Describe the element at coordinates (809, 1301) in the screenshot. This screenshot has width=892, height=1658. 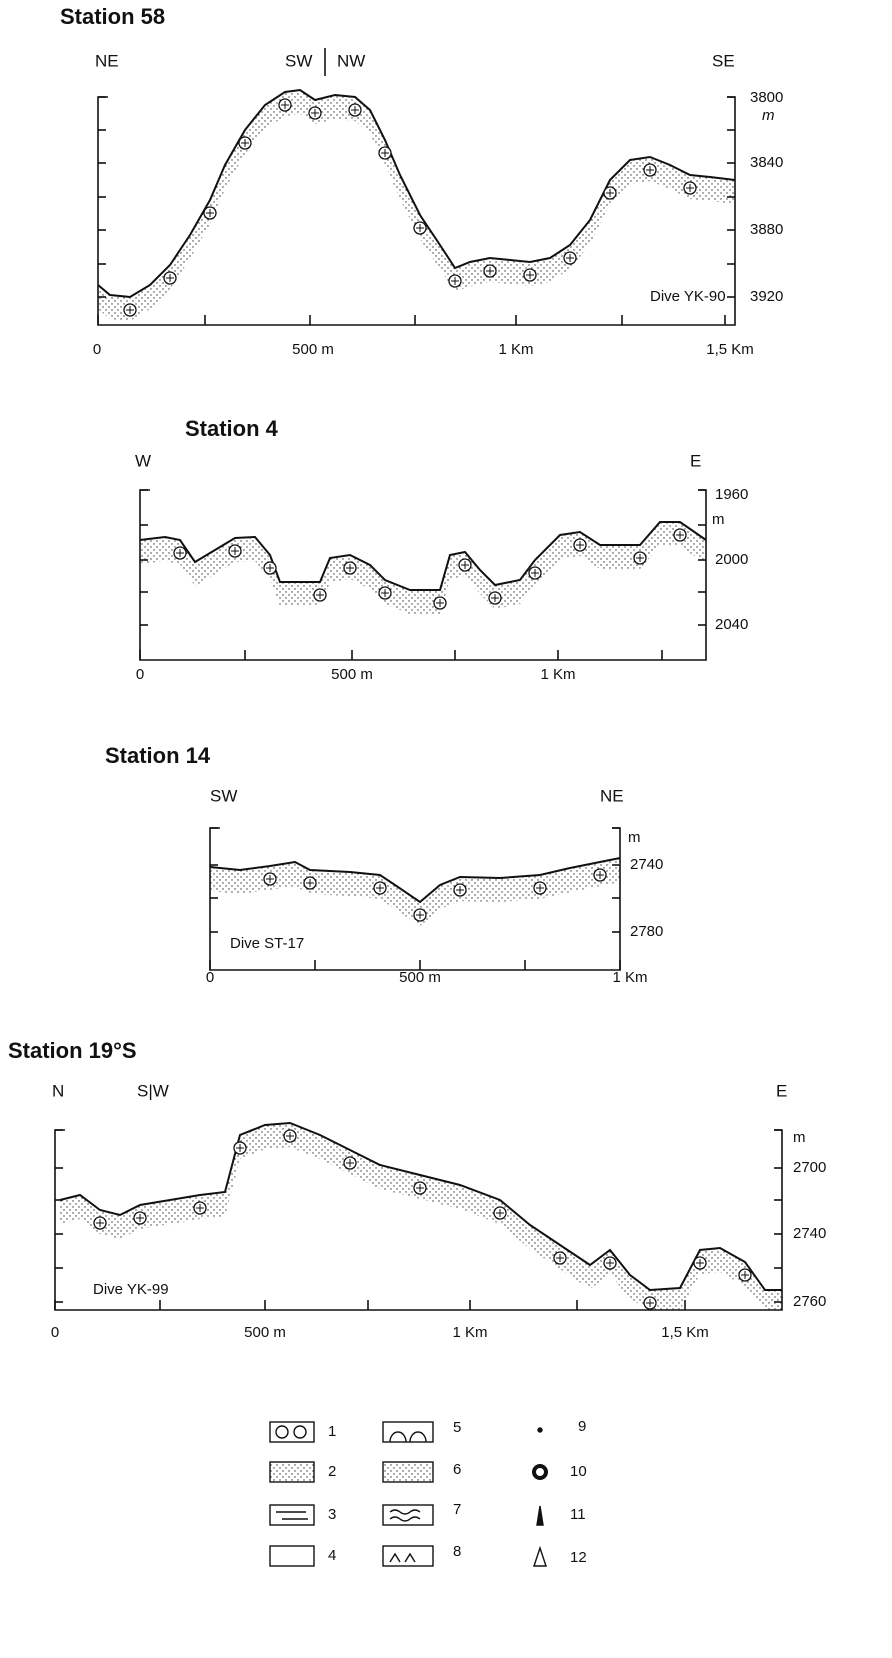
I see `depth-label: 2760` at that location.